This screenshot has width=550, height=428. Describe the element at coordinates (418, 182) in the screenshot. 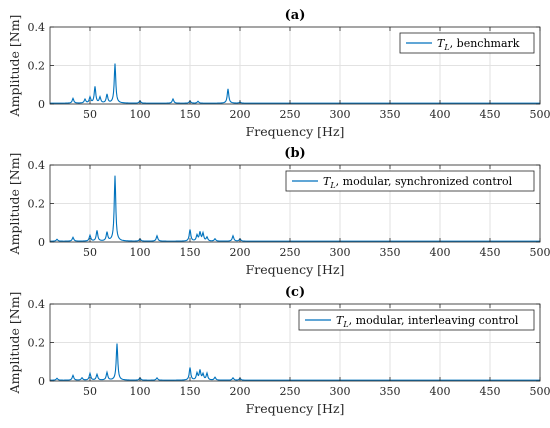

I see `legend-entry: TL, modular, synchronized control` at that location.